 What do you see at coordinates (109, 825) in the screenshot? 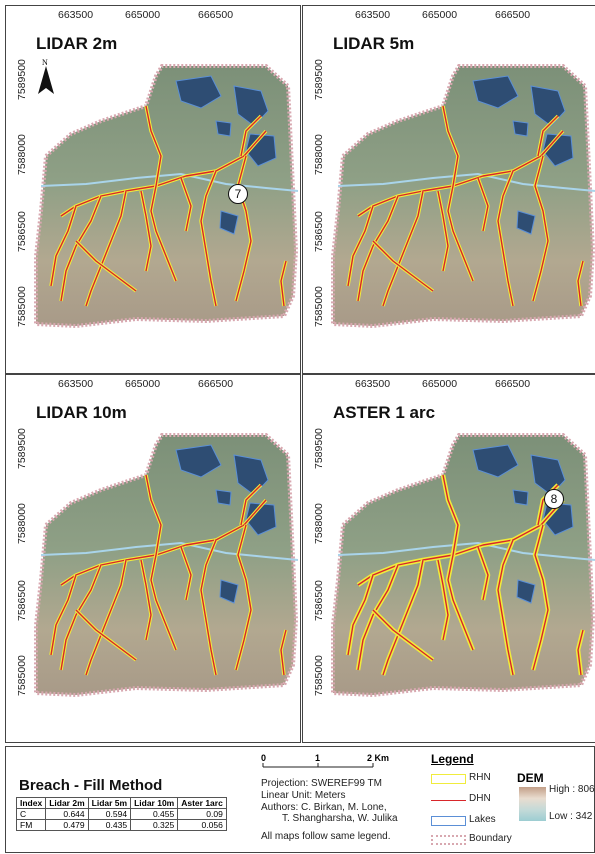
I see `table-cell: 0.435` at bounding box center [109, 825].